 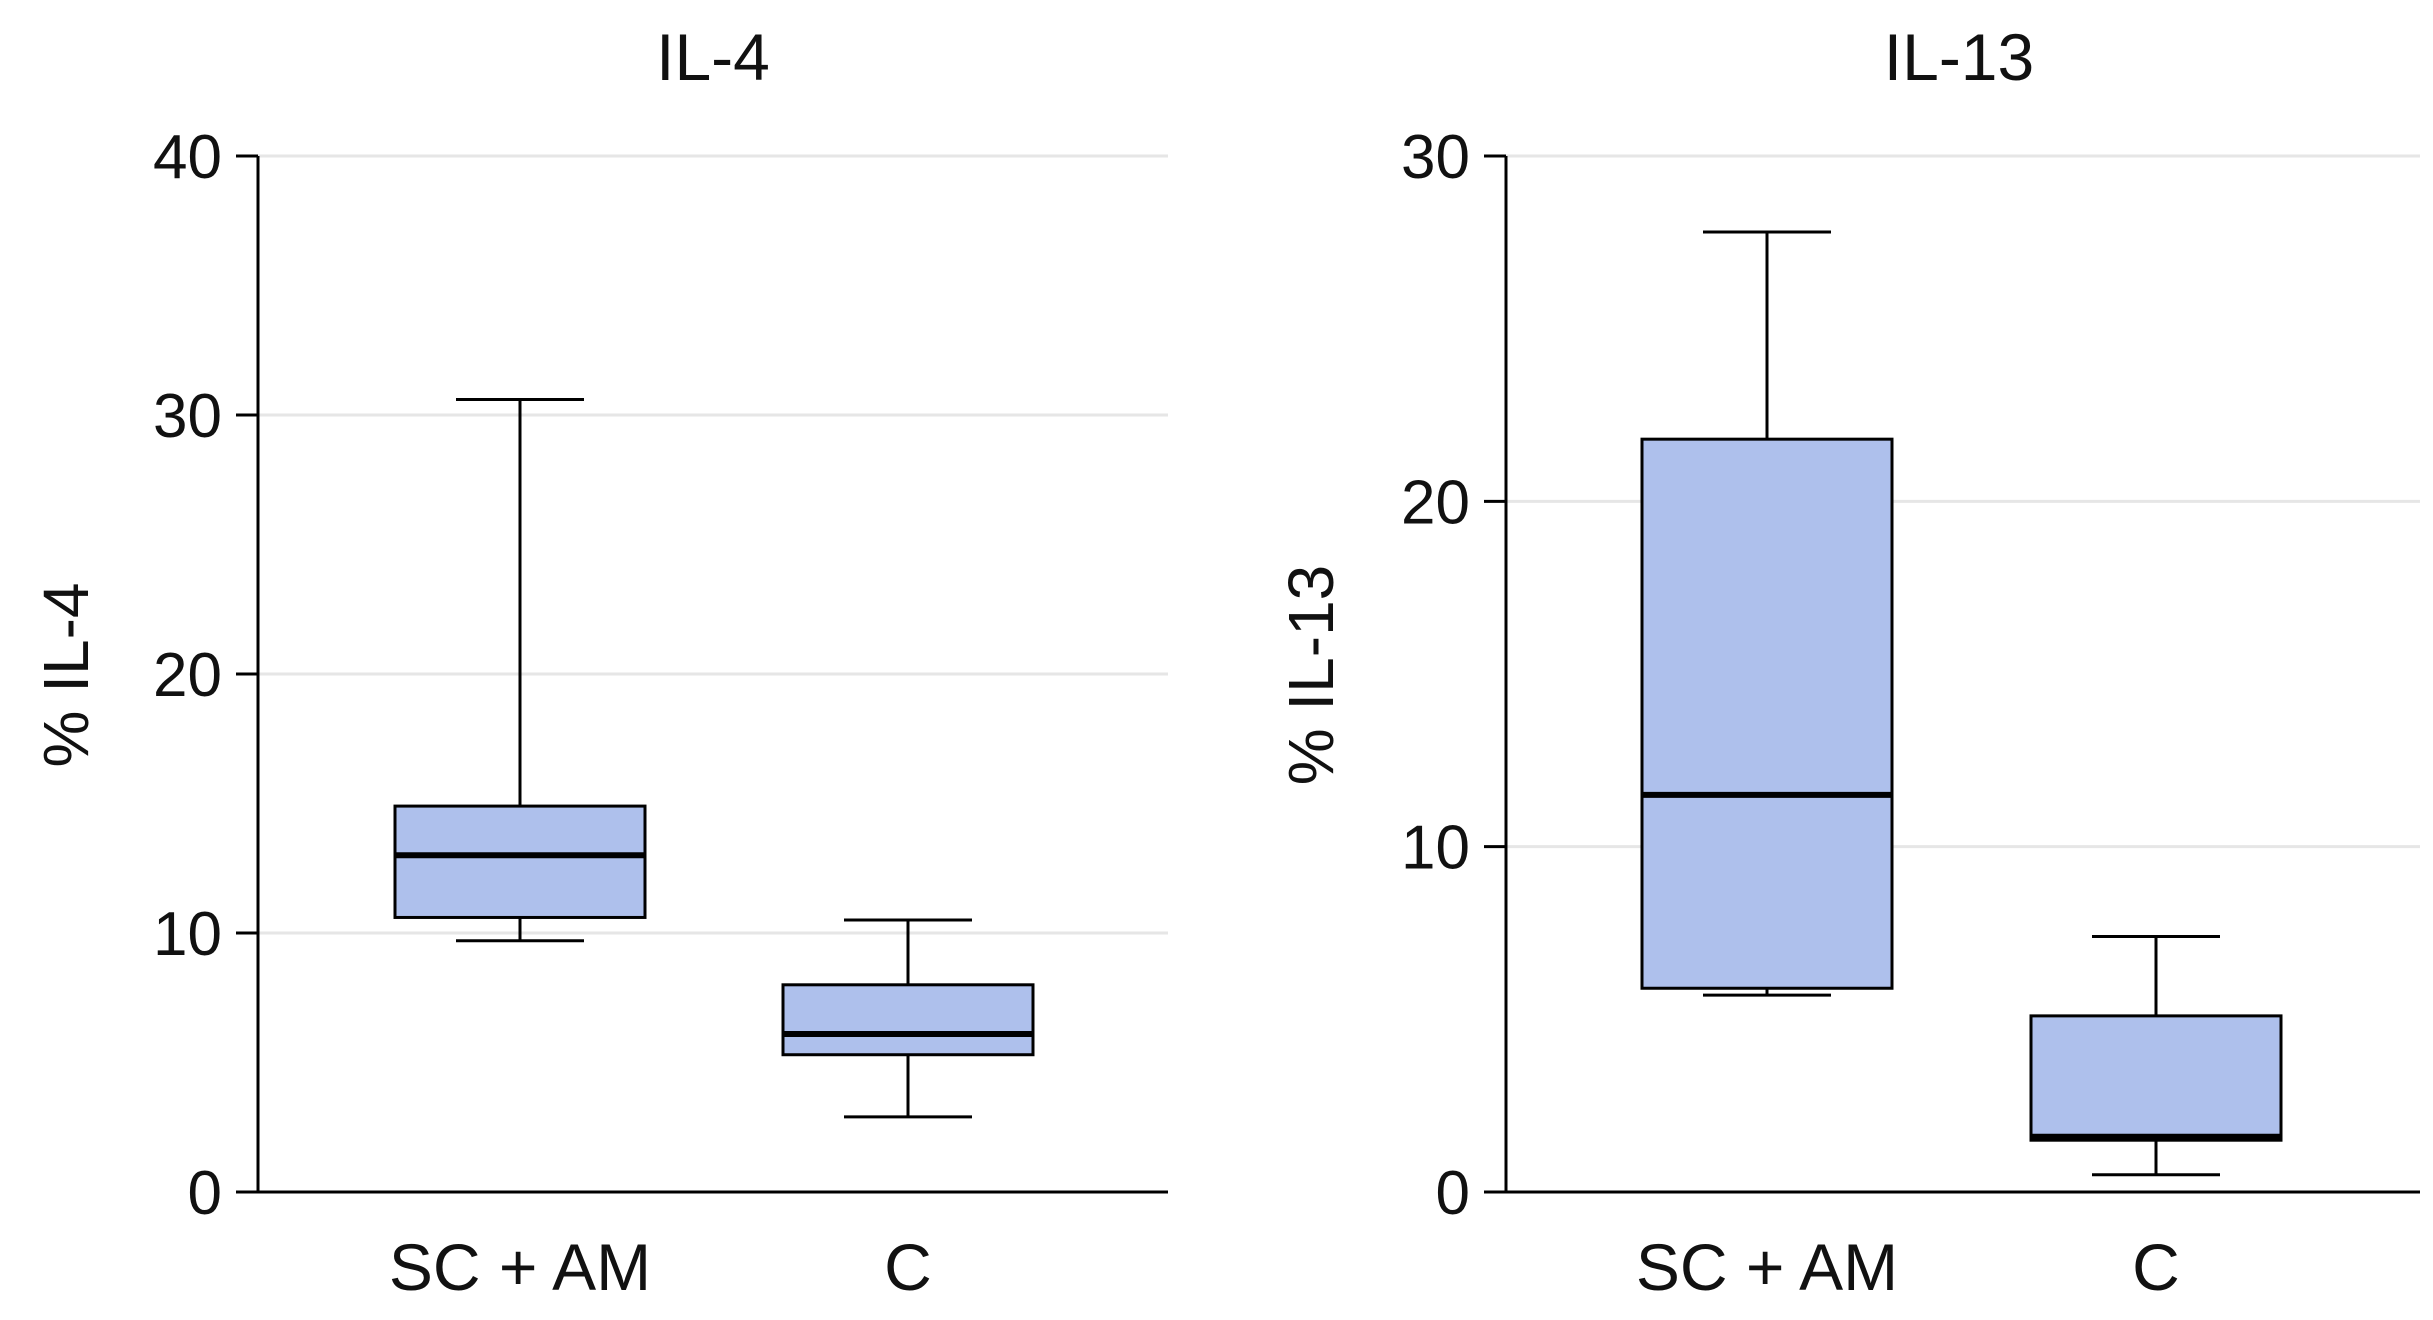 I want to click on y-axis-title: % IL-13, so click(x=1311, y=675).